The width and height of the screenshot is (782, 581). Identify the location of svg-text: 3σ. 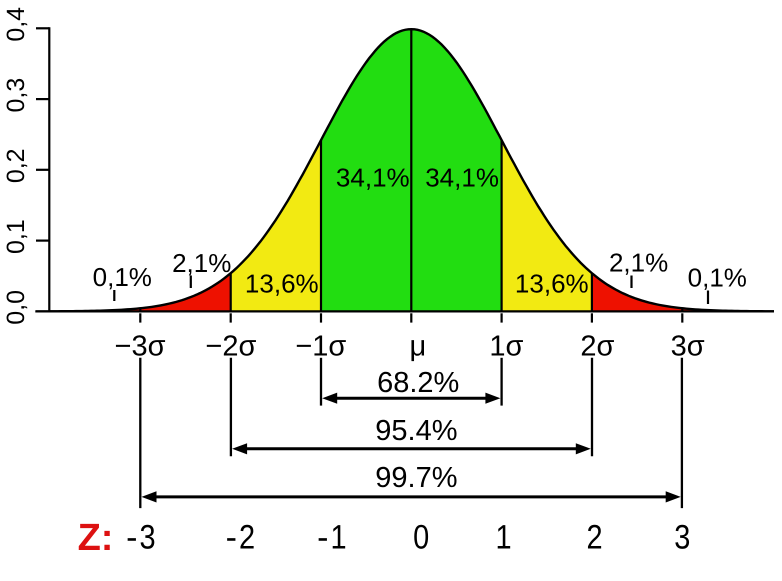
(688, 346).